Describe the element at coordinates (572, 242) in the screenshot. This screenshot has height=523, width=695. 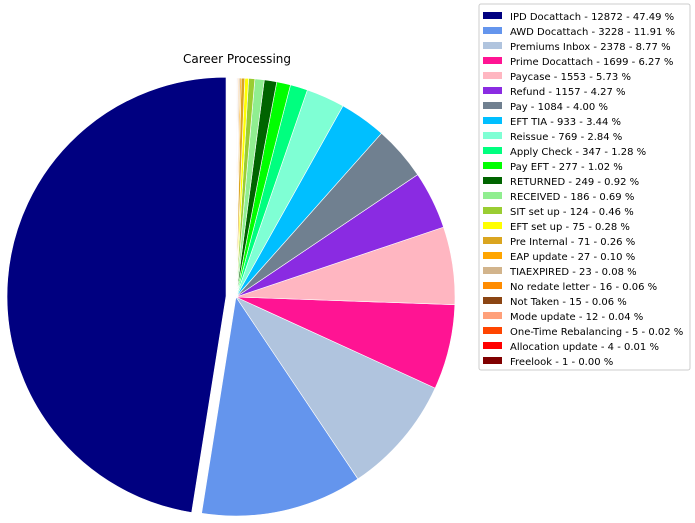
I see `legend-entry: Pre Internal - 71 - 0.26 %` at that location.